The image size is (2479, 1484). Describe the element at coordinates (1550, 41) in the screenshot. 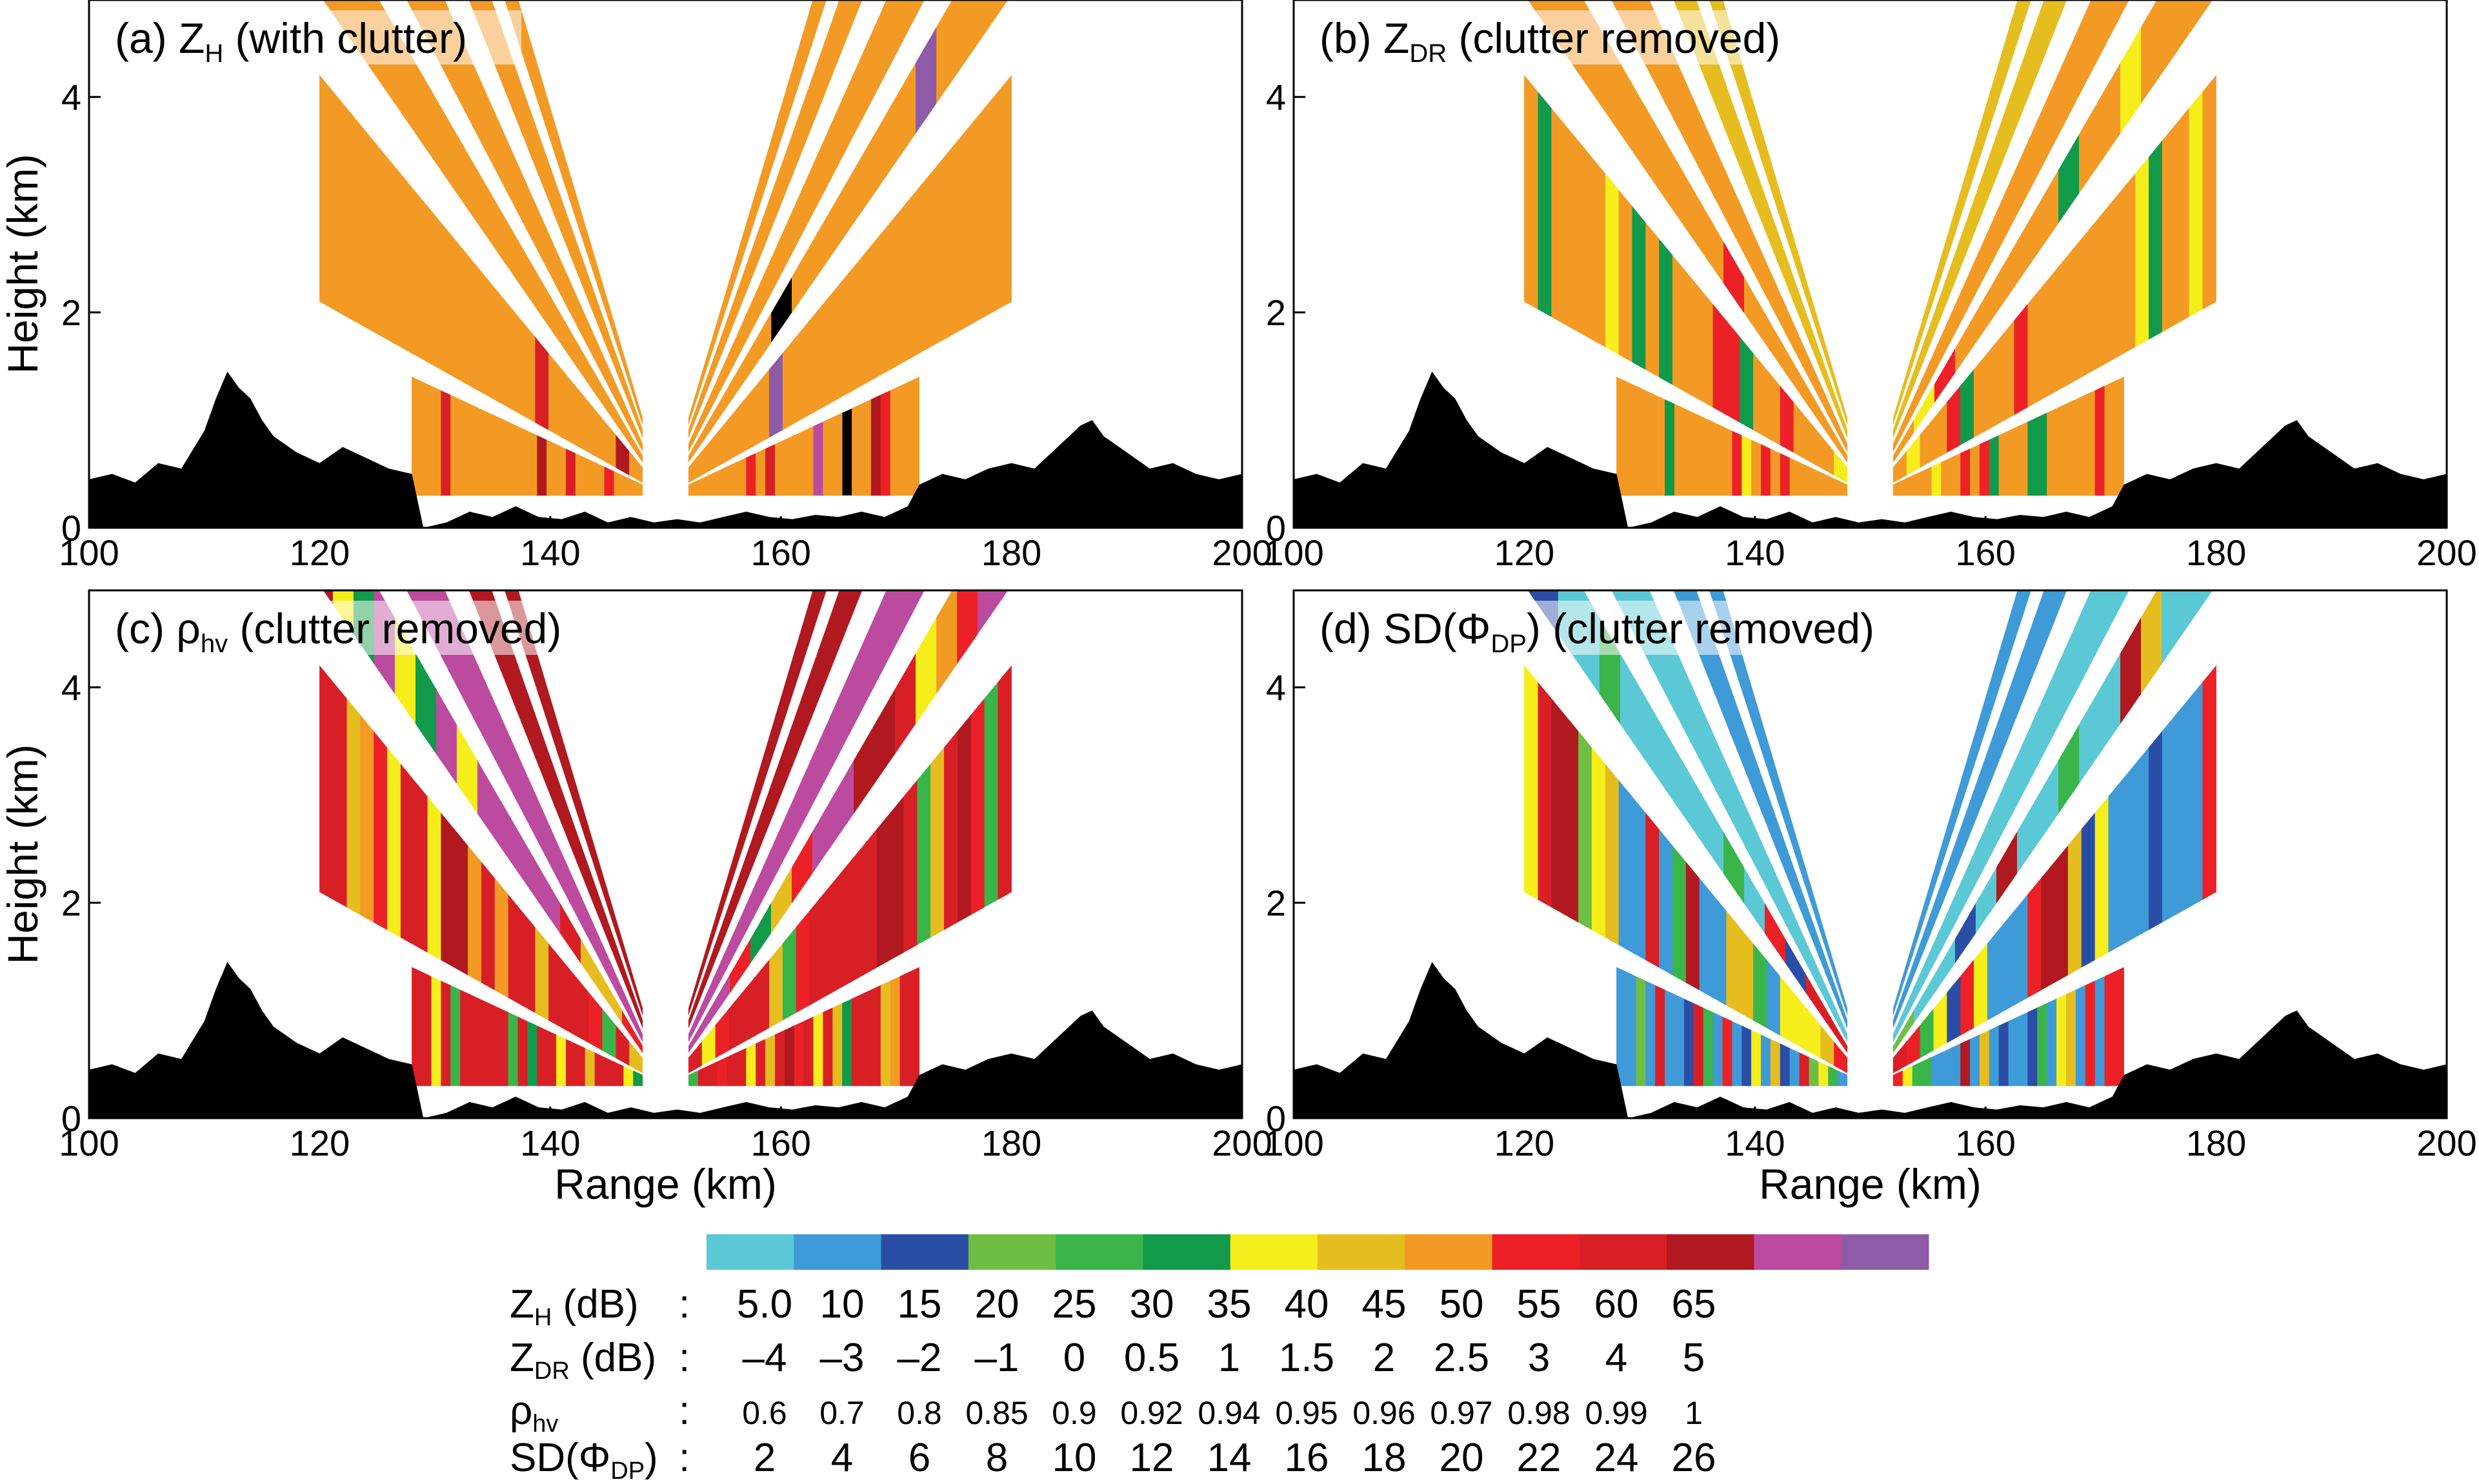

I see `panel-title: (b) ZDR (clutter removed)` at that location.